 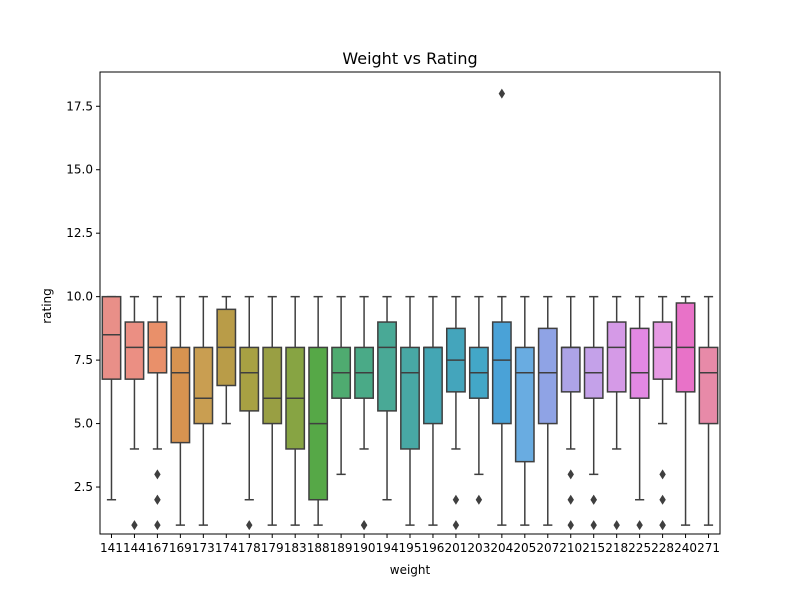 I want to click on y-tick-label: 17.5, so click(x=79, y=106).